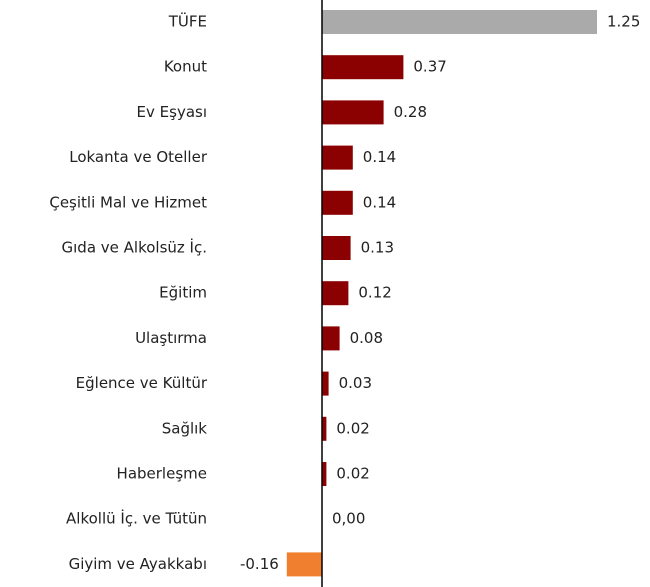  I want to click on value-label: 1.25, so click(623, 22).